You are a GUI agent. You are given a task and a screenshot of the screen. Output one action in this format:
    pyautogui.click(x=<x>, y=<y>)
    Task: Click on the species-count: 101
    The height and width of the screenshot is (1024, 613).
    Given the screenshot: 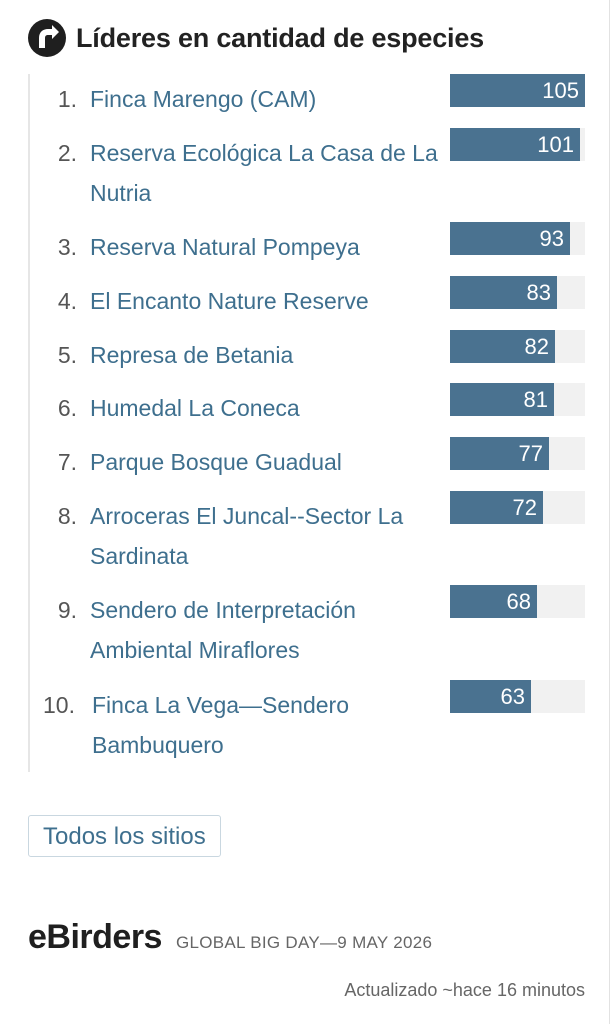 What is the action you would take?
    pyautogui.click(x=555, y=144)
    